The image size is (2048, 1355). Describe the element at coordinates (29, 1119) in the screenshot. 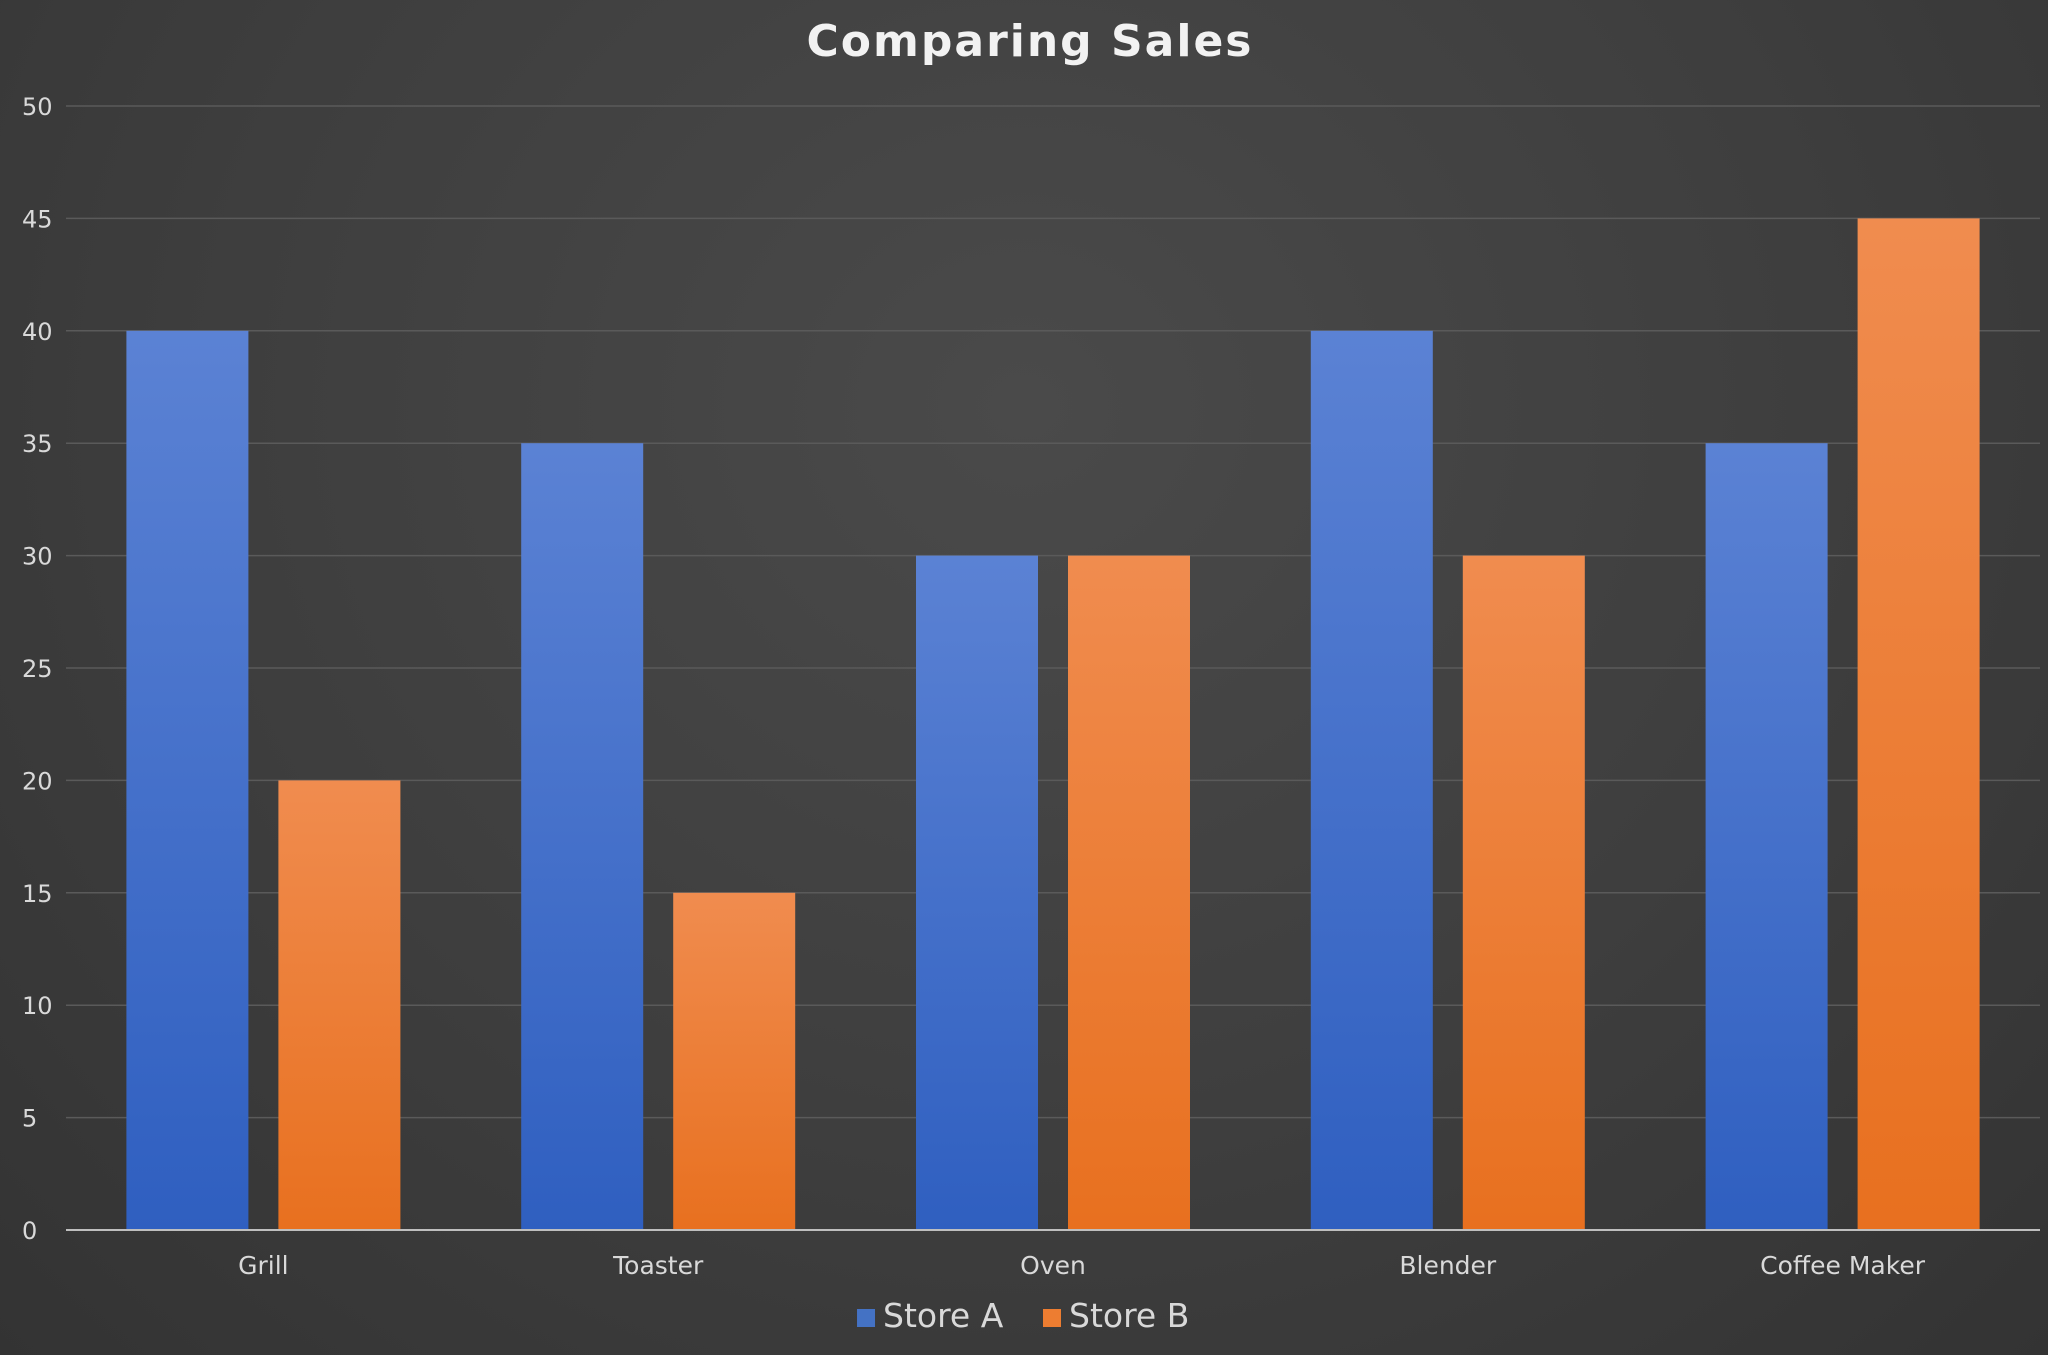

I see `y-tick-label: 5` at that location.